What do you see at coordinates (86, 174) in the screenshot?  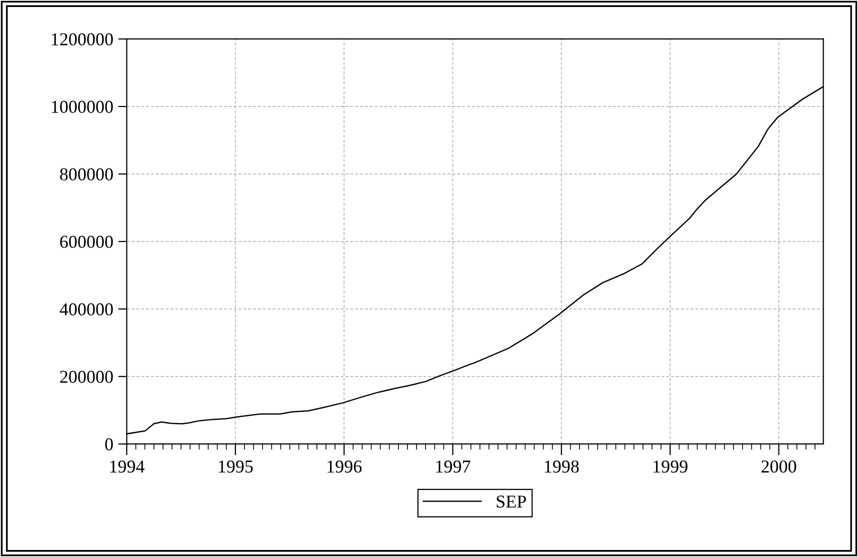 I see `y-tick-label: 800000` at bounding box center [86, 174].